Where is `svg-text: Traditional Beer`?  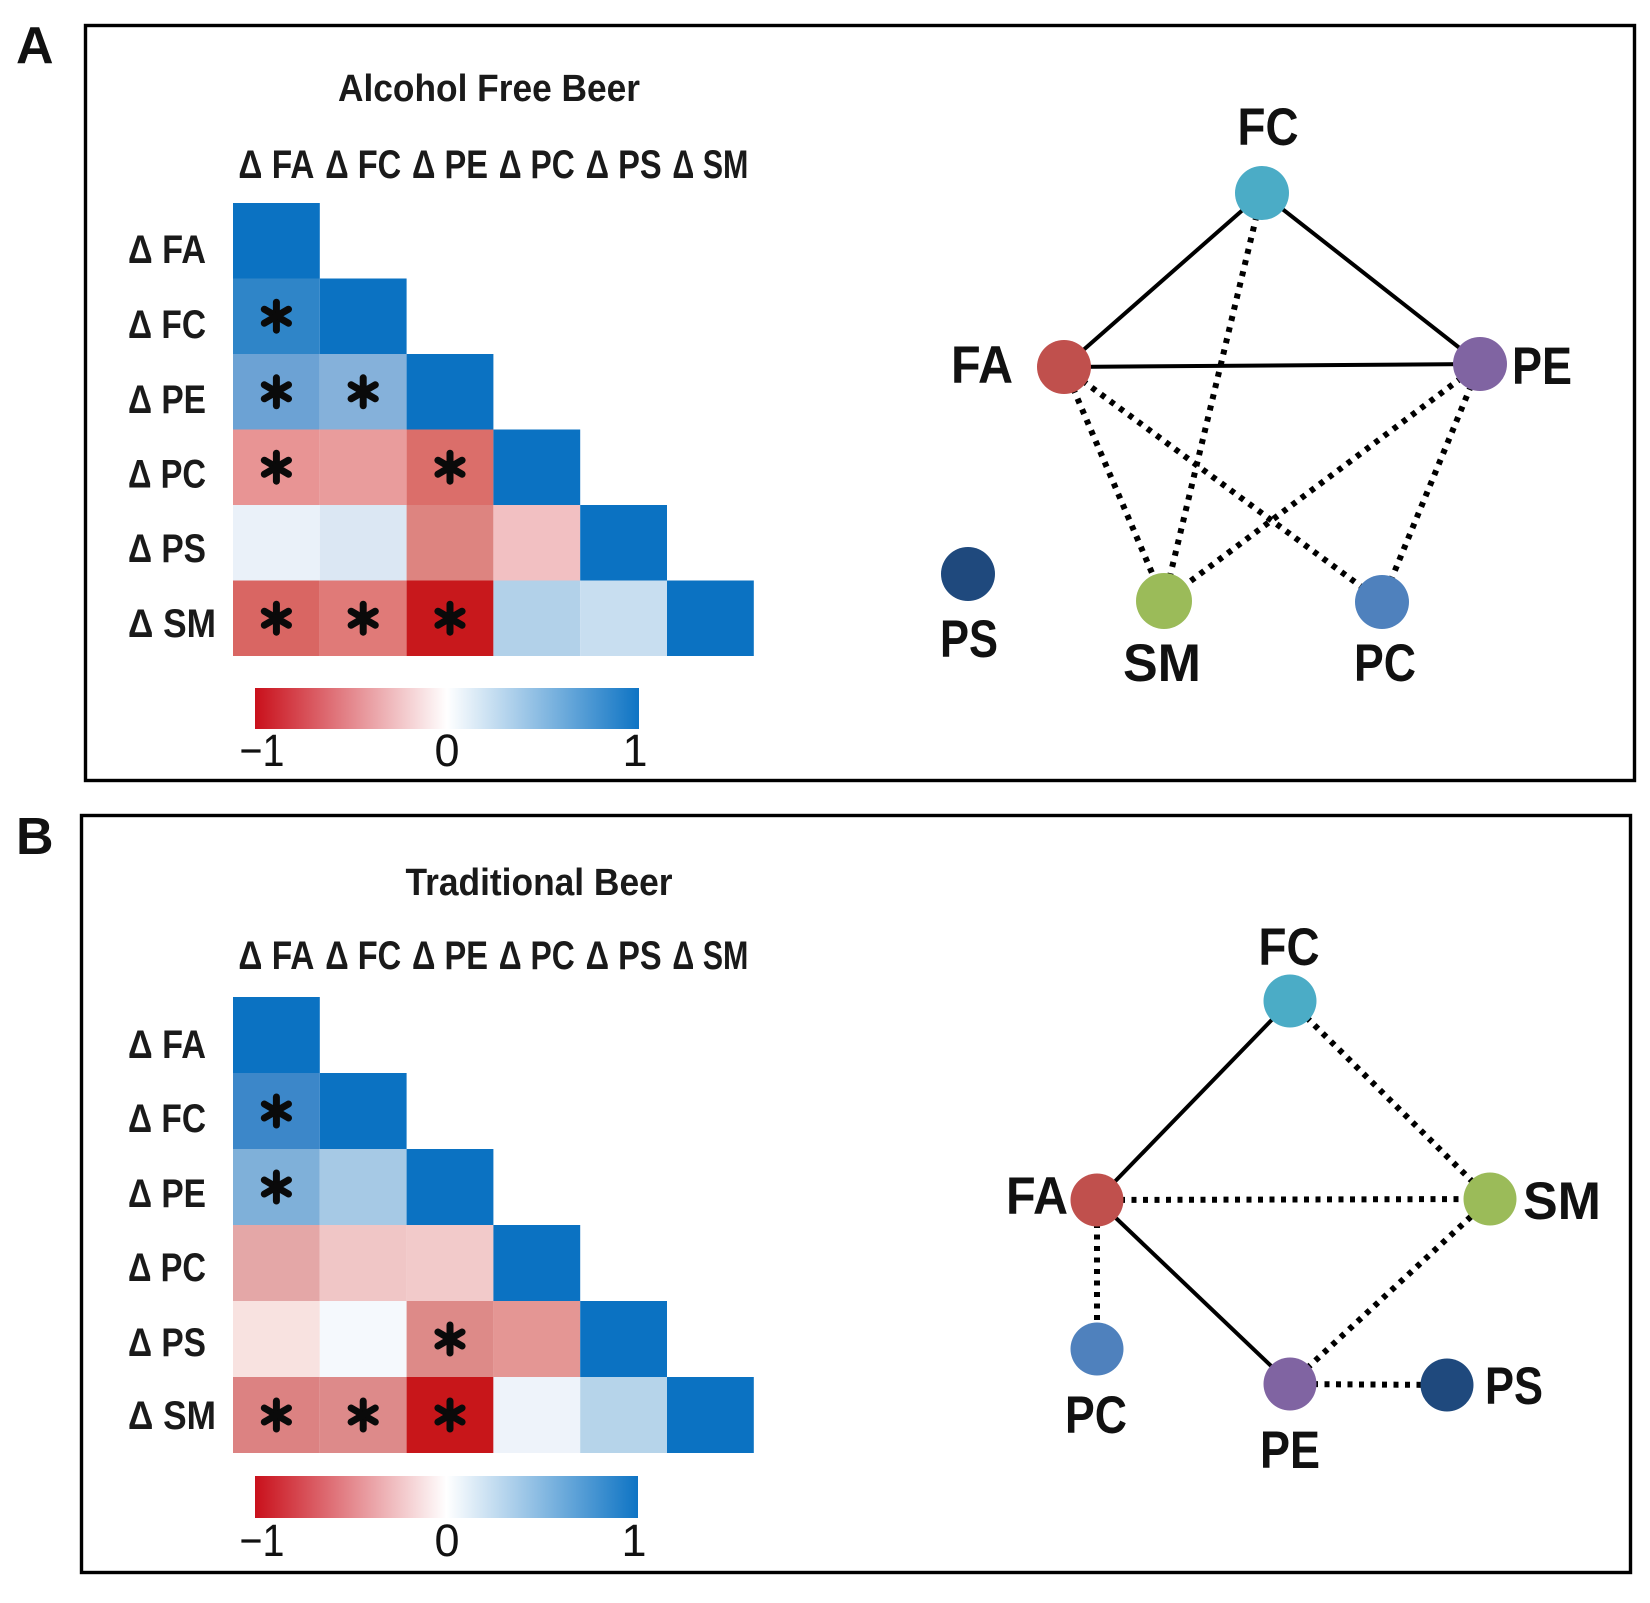 svg-text: Traditional Beer is located at coordinates (539, 883).